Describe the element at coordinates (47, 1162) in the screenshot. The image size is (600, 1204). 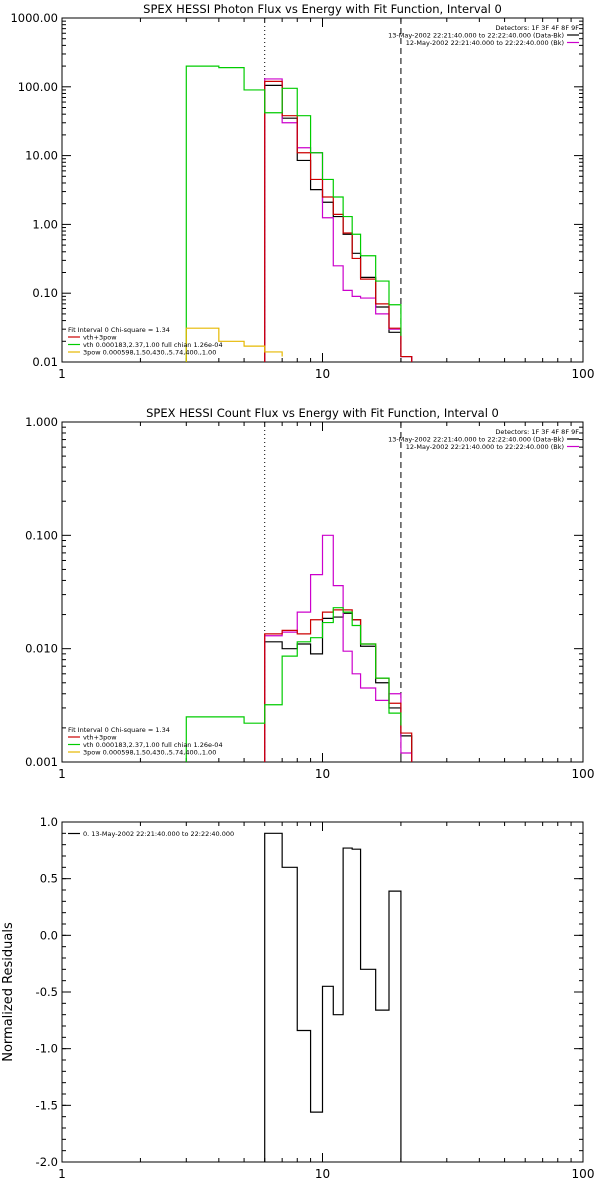
I see `chart-2-ytick-label: -2.0` at that location.